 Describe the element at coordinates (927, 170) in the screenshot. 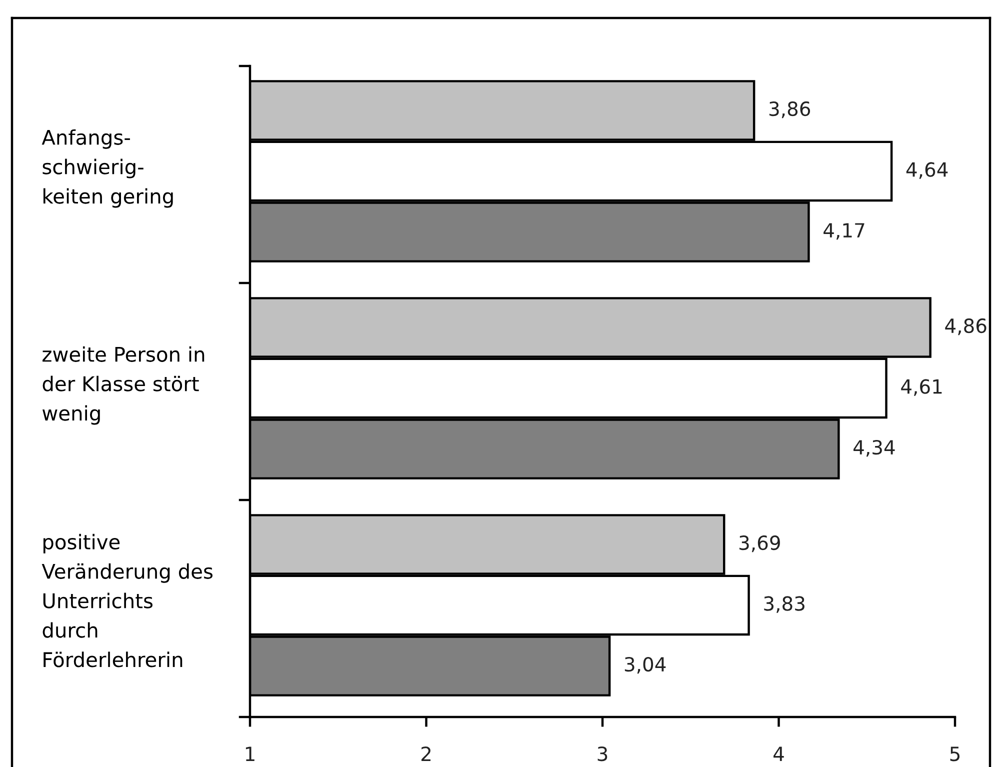

I see `data-label: 4,64` at that location.